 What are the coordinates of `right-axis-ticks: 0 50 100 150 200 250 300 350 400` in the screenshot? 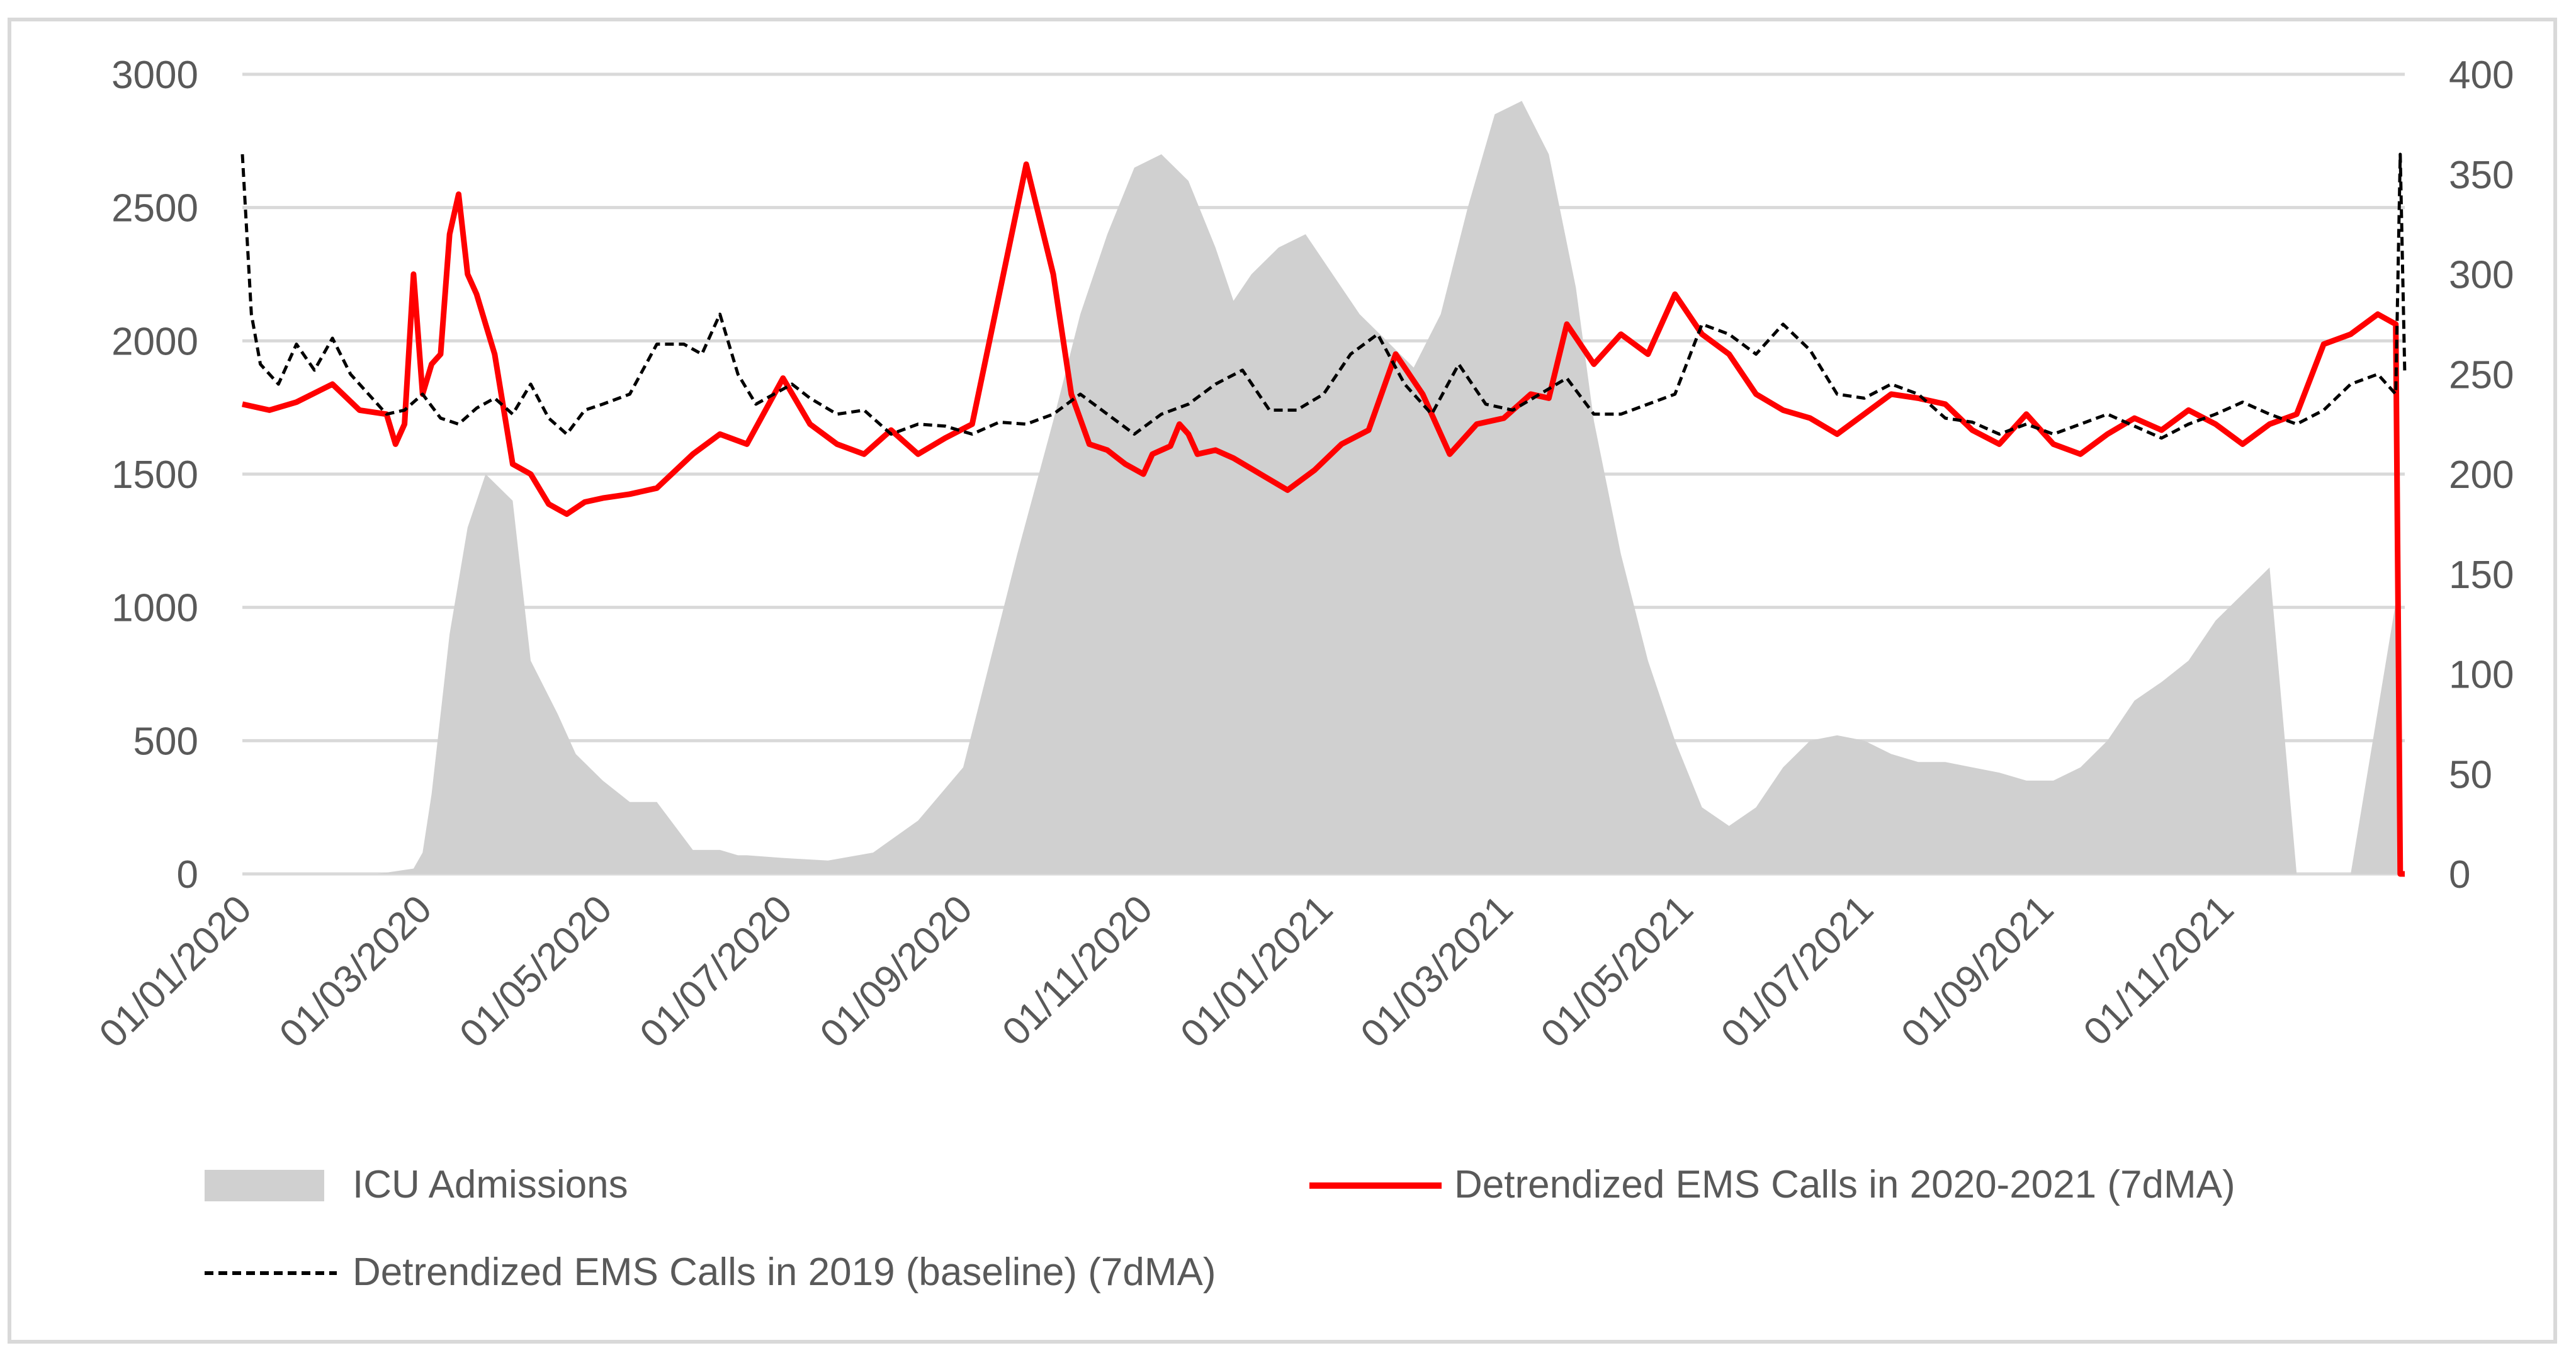 It's located at (2481, 475).